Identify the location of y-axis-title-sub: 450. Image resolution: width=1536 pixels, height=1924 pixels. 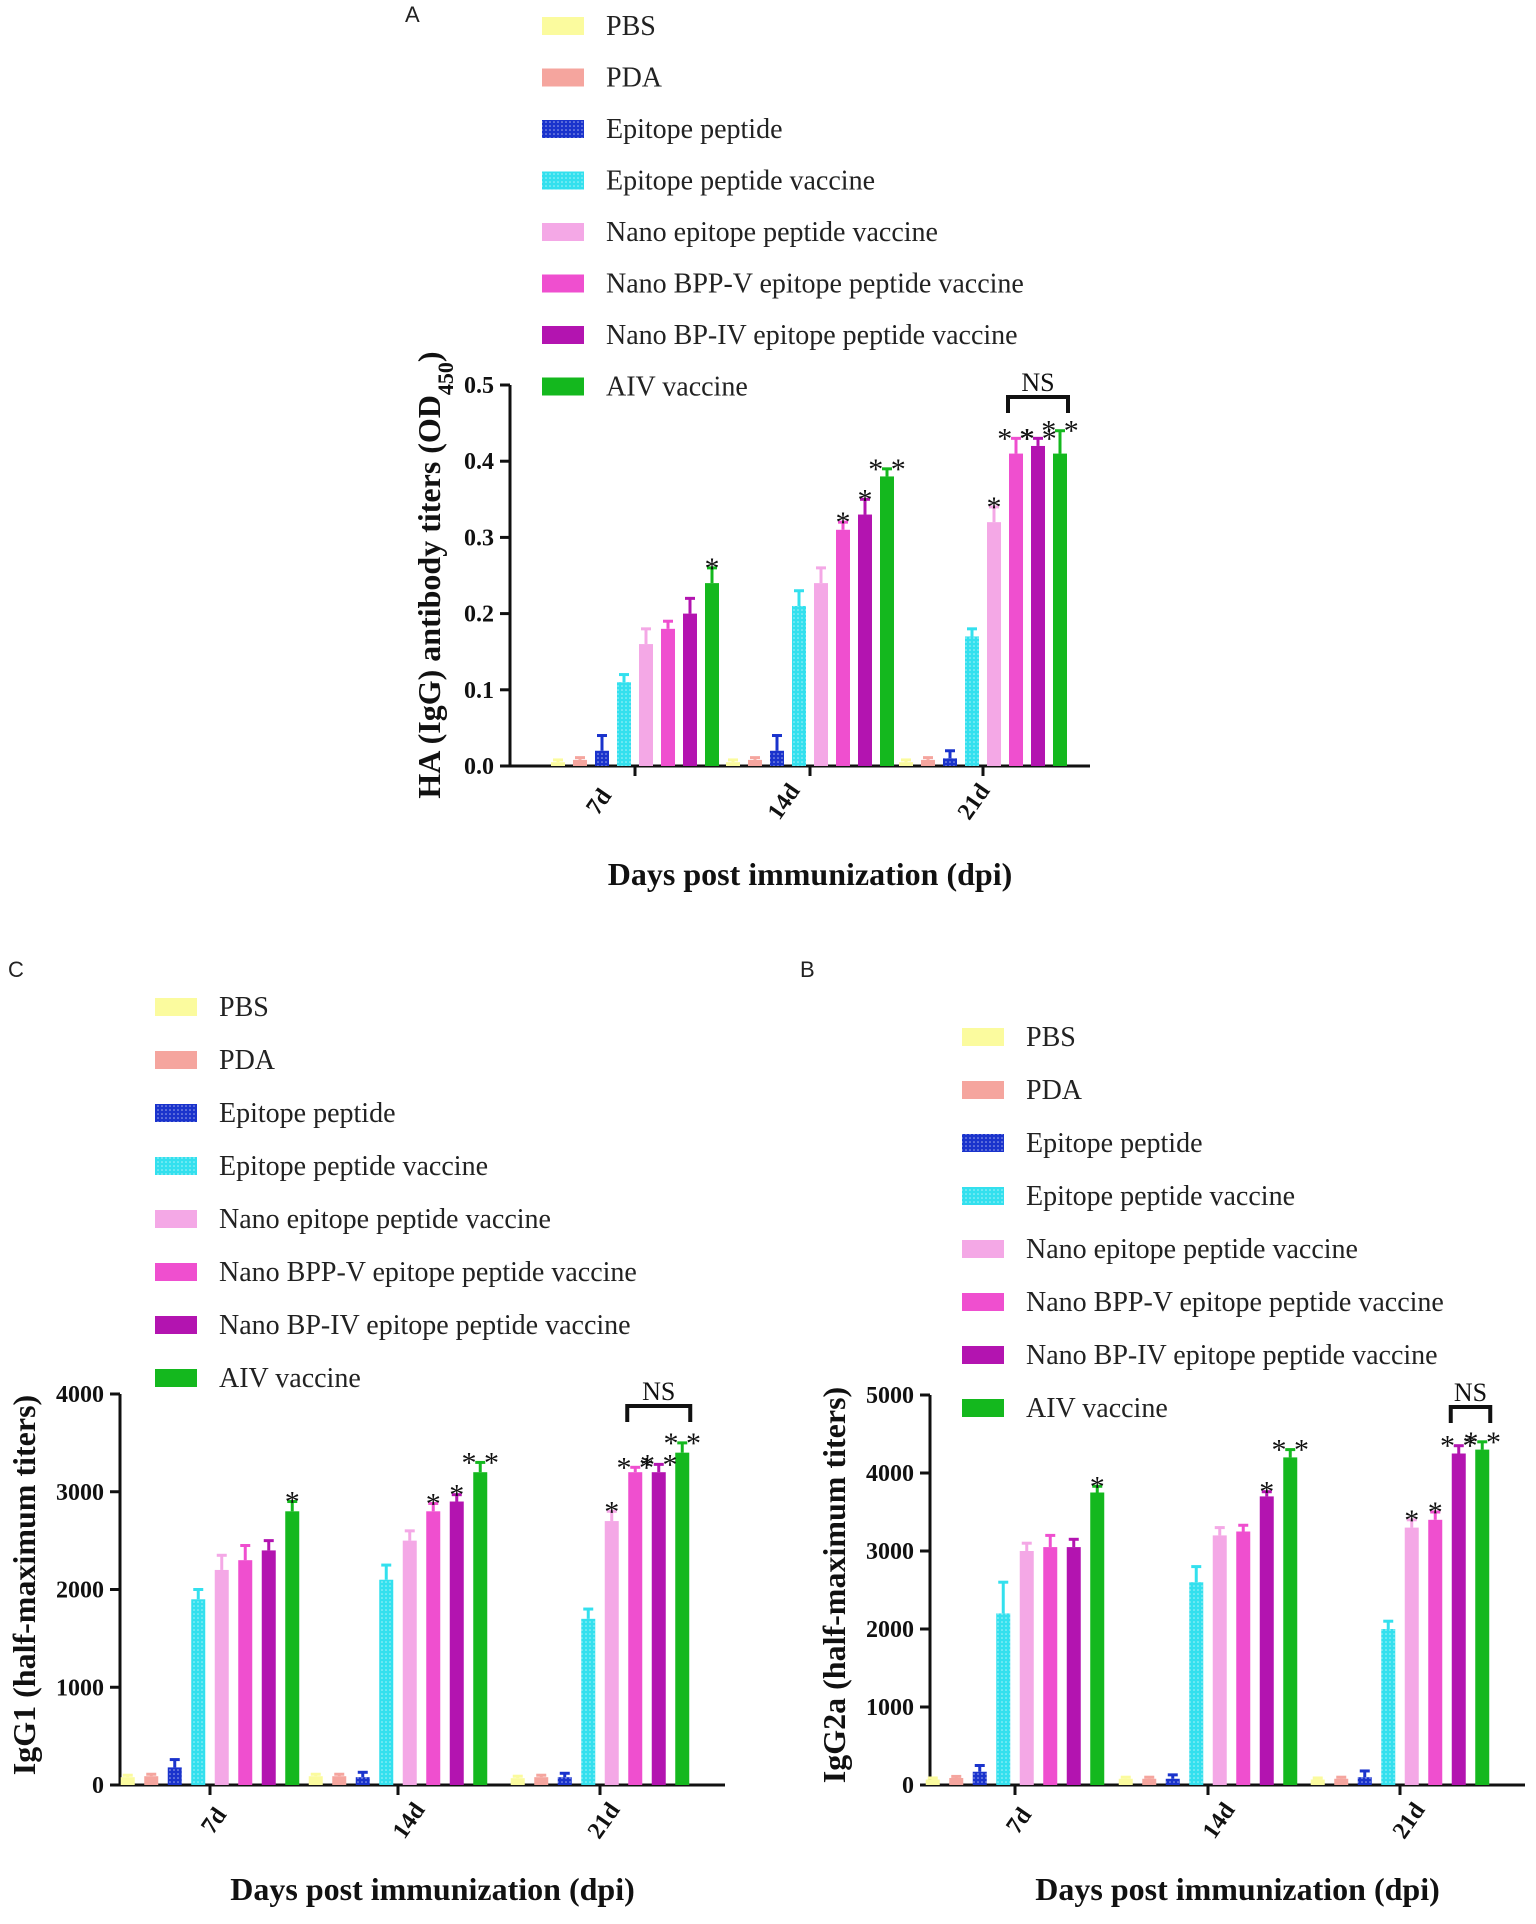
(445, 378).